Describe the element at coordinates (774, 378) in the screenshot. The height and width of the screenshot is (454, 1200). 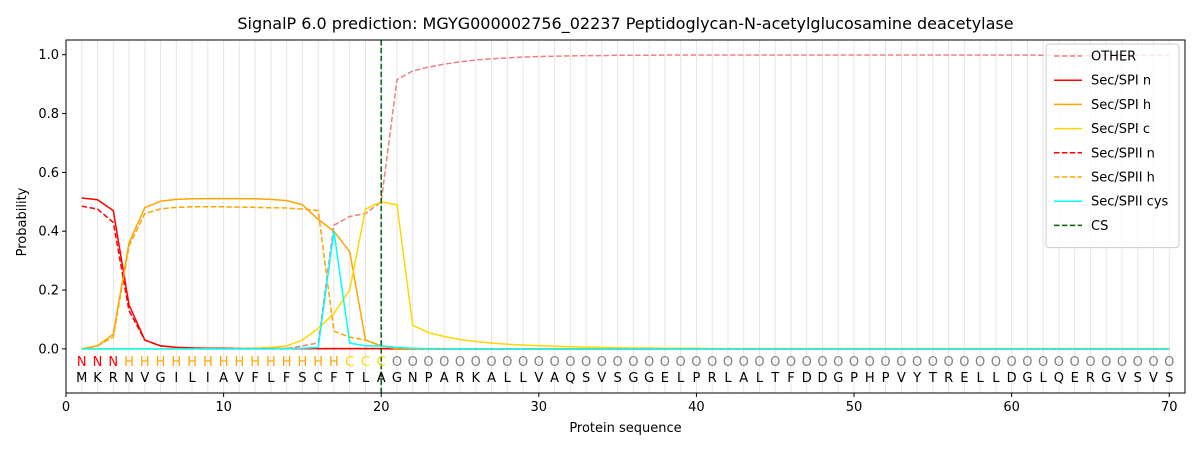
I see `residue-label: T` at that location.